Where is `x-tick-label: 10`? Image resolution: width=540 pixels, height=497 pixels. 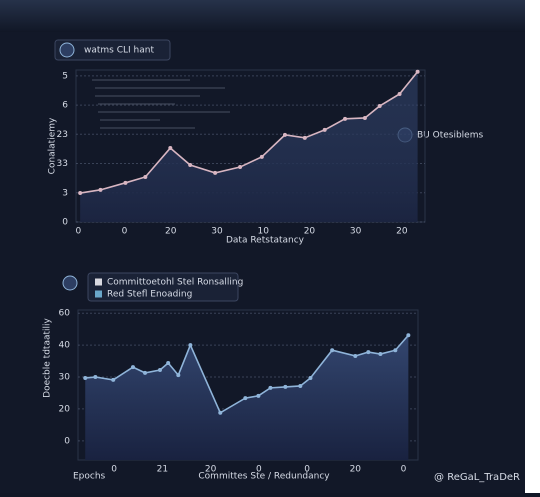
x-tick-label: 10 is located at coordinates (263, 232).